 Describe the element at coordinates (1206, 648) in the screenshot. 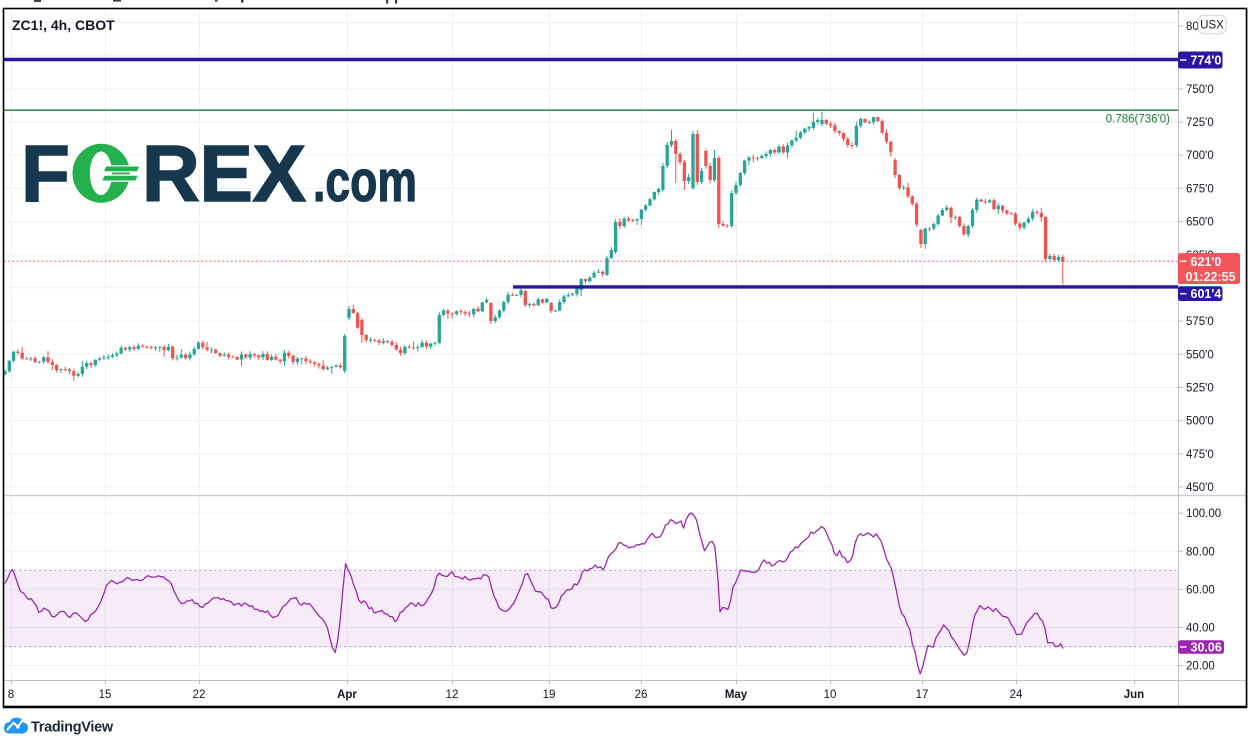

I see `svg-text: 30.06` at that location.